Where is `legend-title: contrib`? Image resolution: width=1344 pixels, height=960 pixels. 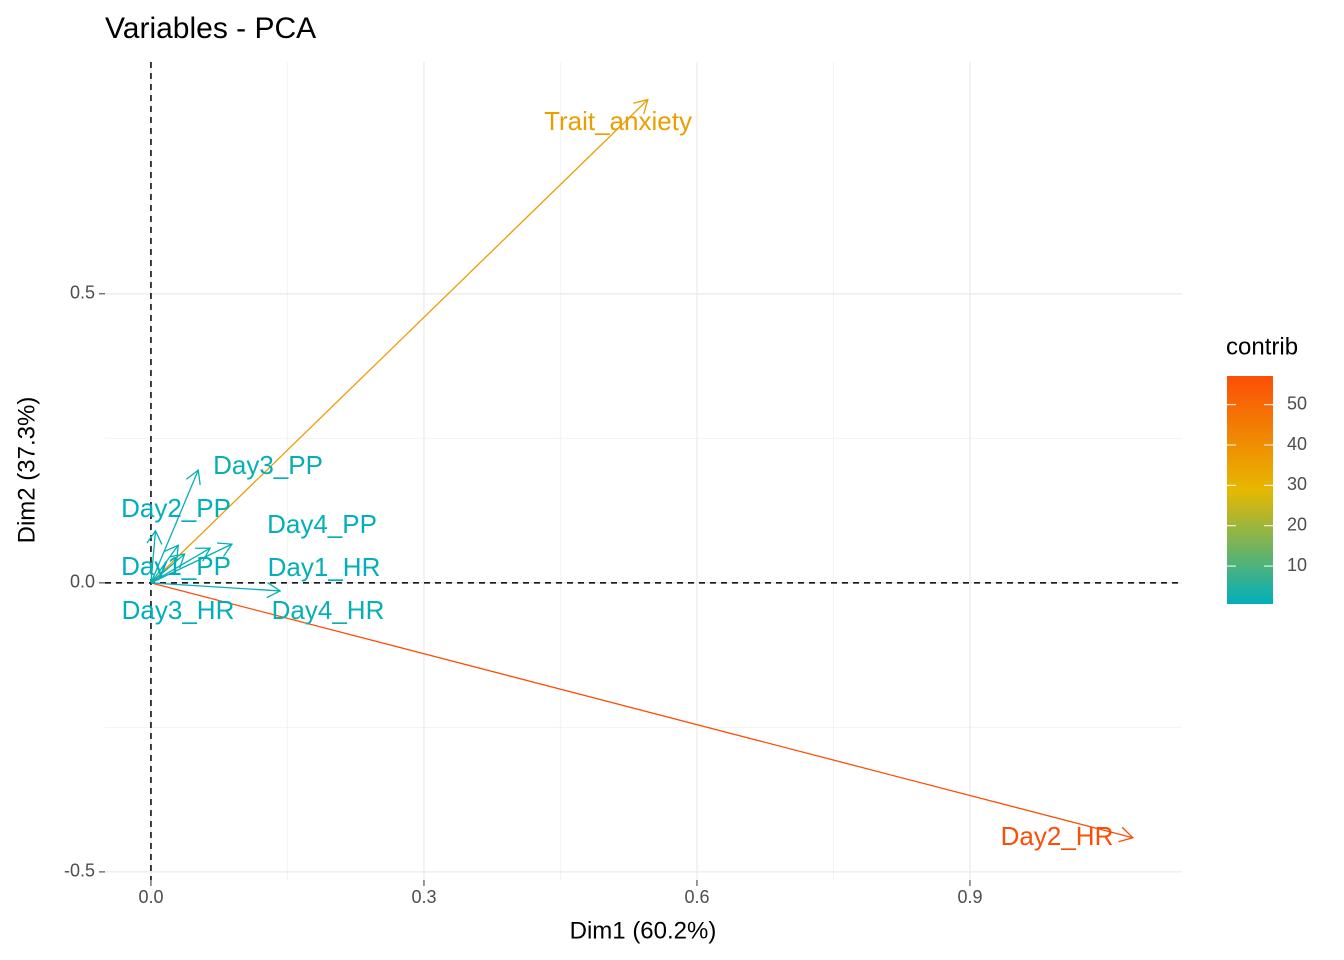 legend-title: contrib is located at coordinates (1262, 346).